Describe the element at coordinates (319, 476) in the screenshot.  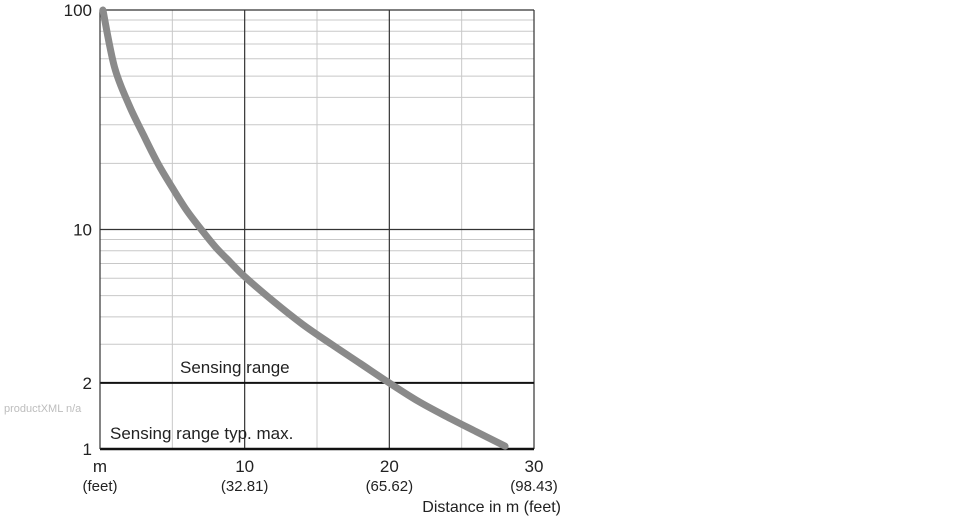
I see `x-tick-labels: m (feet) 10 (32.81) 20 (65.62) 30 (98.43)` at that location.